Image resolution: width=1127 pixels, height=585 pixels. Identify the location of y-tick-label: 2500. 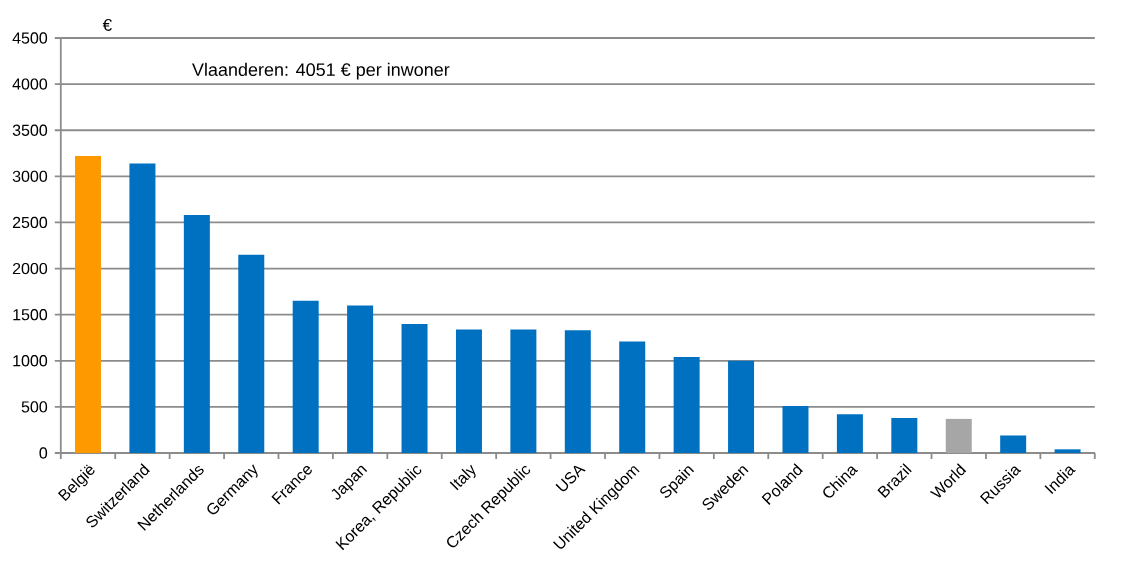
(30, 222).